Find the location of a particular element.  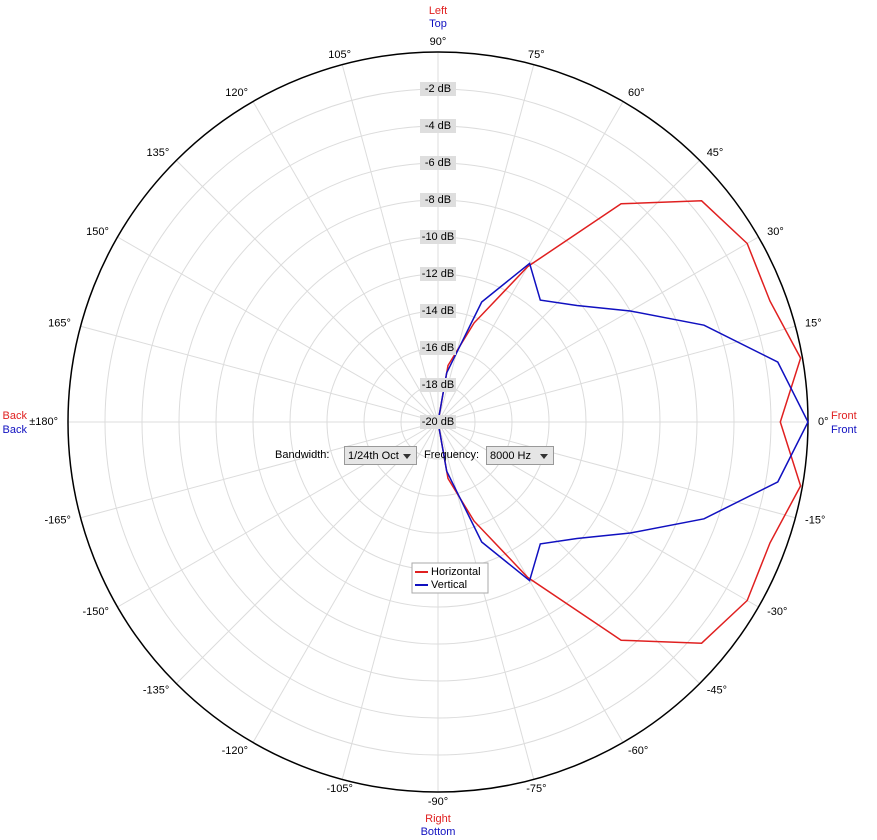

r-tick-label: -2 dB is located at coordinates (438, 89).